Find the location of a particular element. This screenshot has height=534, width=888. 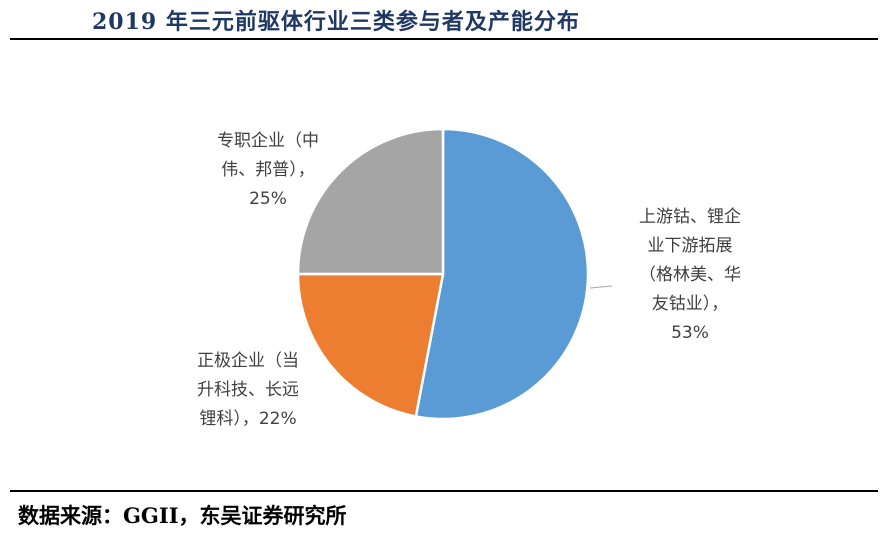

title-divider is located at coordinates (444, 39).